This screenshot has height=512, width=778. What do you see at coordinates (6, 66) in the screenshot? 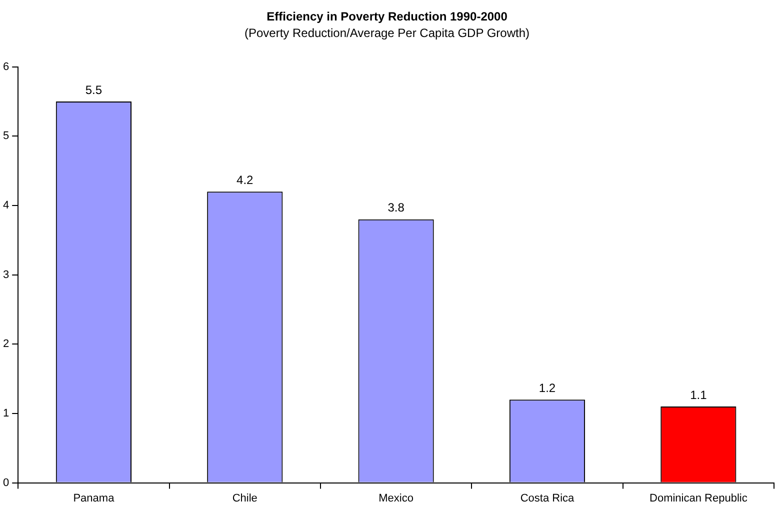
I see `y-tick-label: 6` at bounding box center [6, 66].